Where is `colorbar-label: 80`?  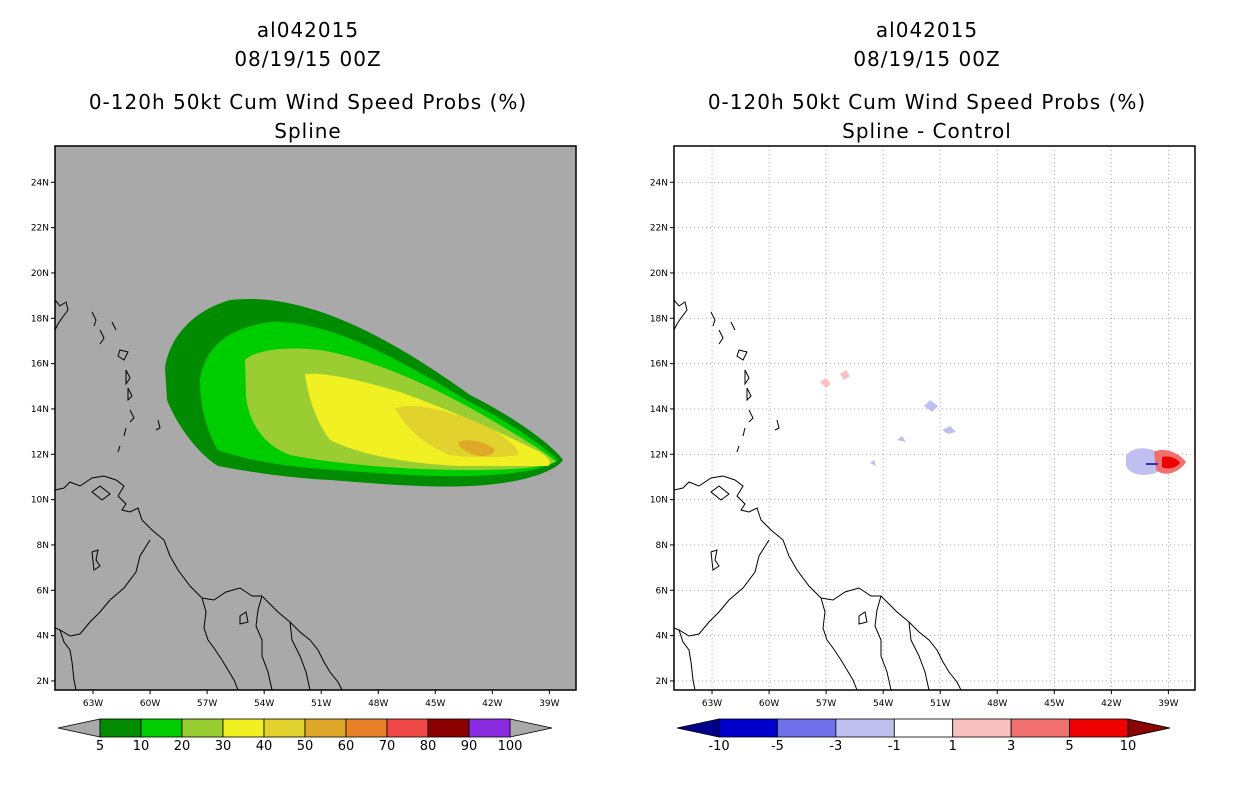
colorbar-label: 80 is located at coordinates (428, 746).